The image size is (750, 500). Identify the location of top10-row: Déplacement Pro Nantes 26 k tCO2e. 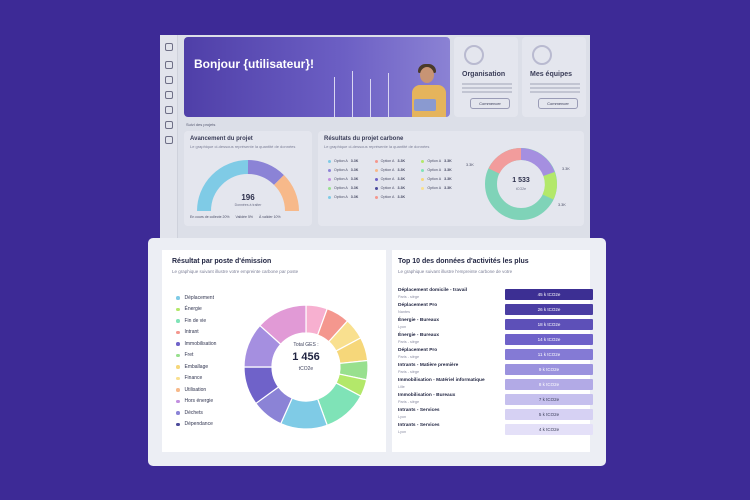
(495, 310).